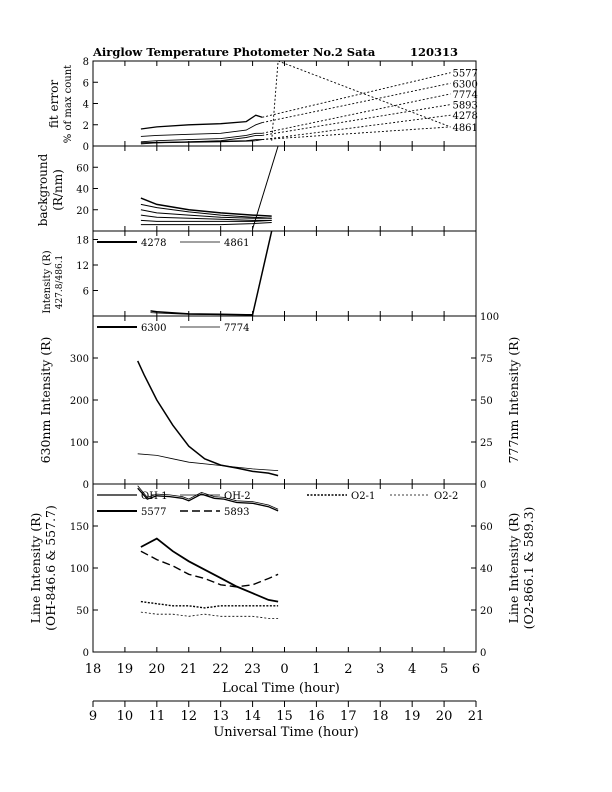  I want to click on panel-red-frame, so click(284, 400).